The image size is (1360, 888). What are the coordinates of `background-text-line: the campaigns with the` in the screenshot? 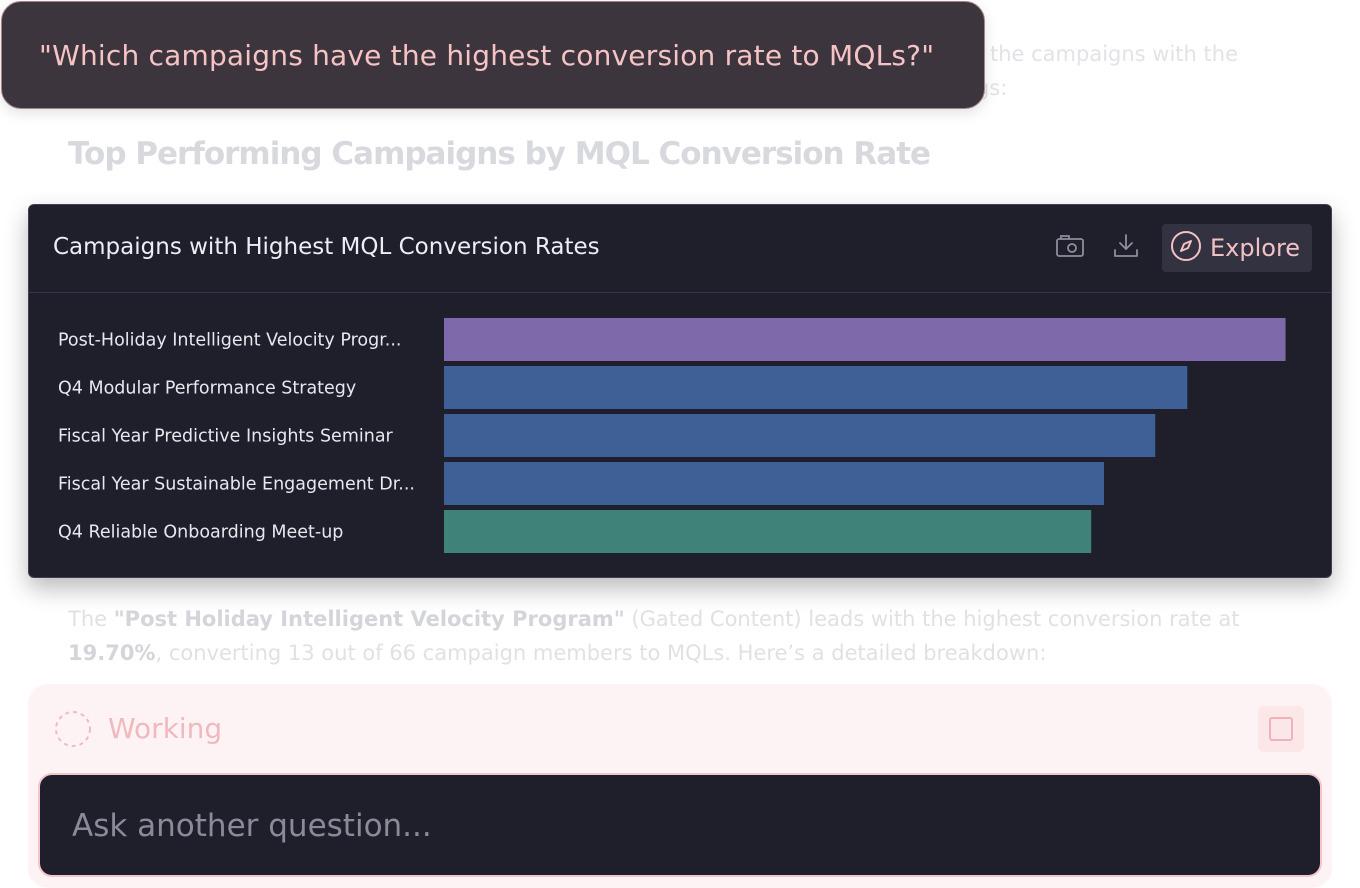 It's located at (1114, 54).